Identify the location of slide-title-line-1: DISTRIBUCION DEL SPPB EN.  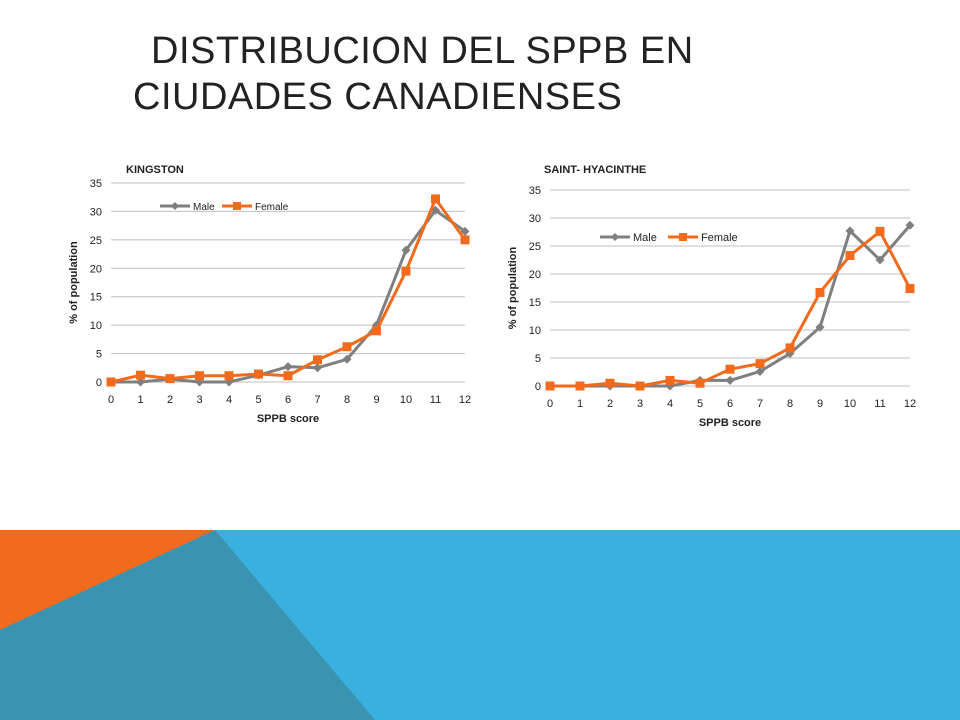
(422, 51).